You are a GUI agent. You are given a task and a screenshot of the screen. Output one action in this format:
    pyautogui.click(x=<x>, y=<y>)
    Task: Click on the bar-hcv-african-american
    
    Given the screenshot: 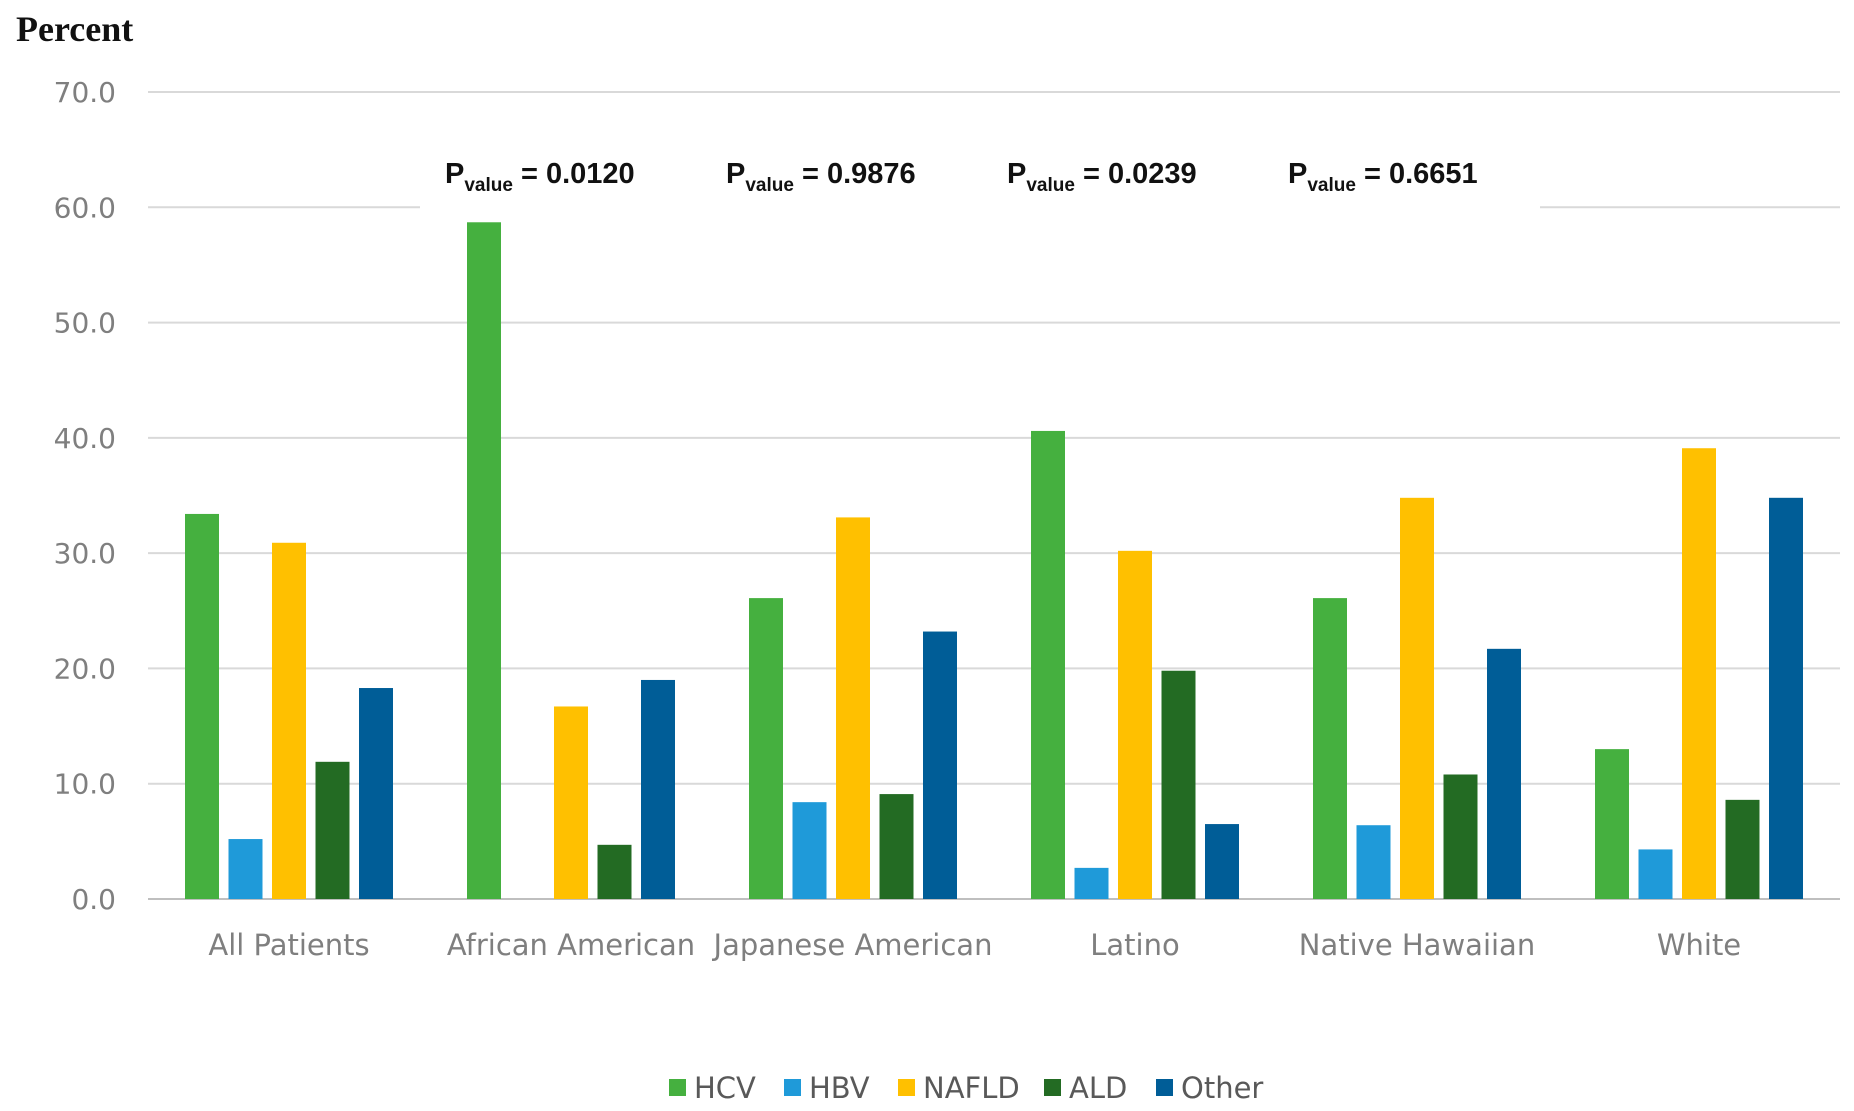 What is the action you would take?
    pyautogui.click(x=484, y=561)
    